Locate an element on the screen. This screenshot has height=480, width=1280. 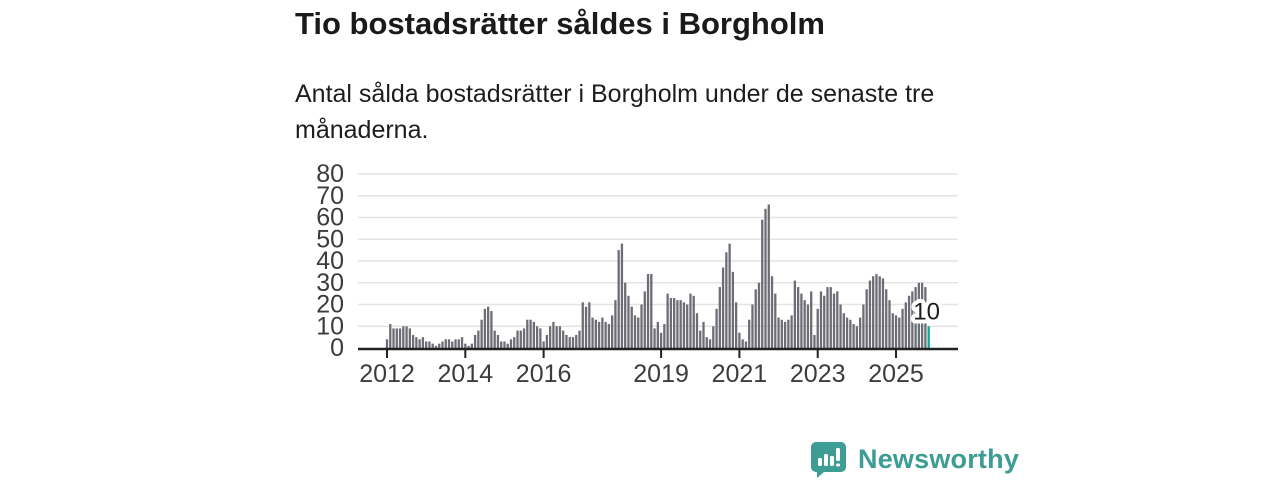
newsworthy-icon is located at coordinates (828, 460).